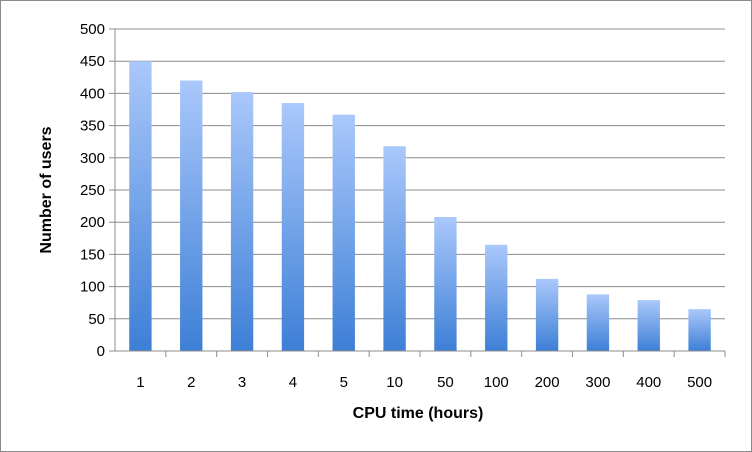  Describe the element at coordinates (92, 29) in the screenshot. I see `y-tick-label: 500` at that location.